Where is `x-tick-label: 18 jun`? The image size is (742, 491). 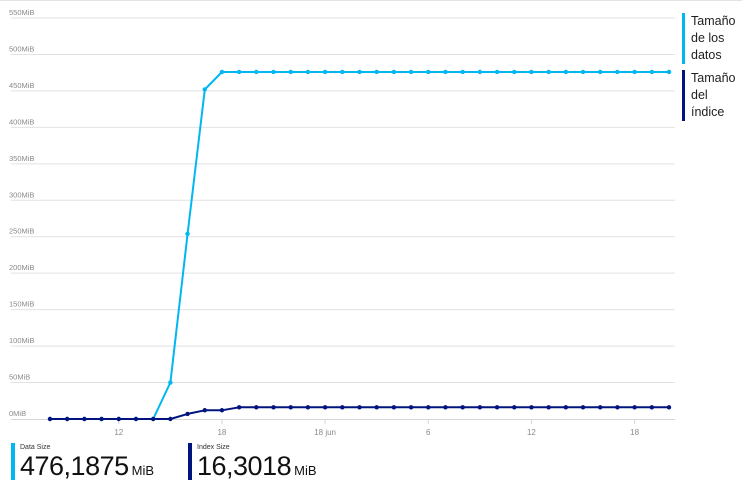 x-tick-label: 18 jun is located at coordinates (325, 432).